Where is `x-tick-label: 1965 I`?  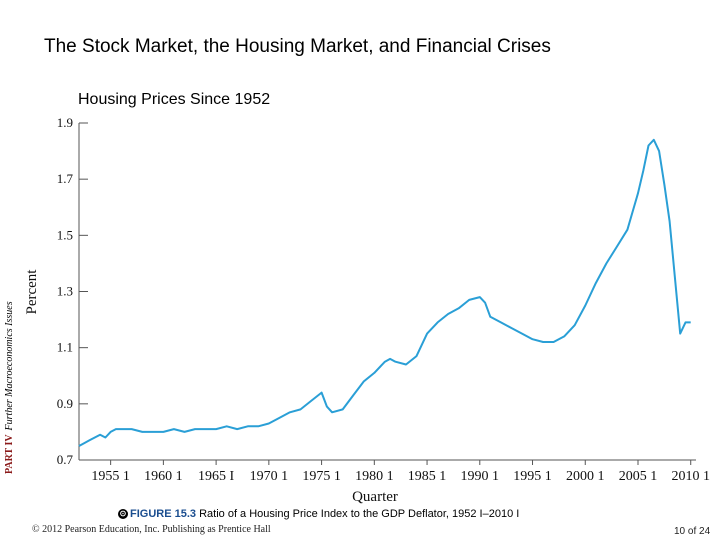
x-tick-label: 1965 I is located at coordinates (216, 476).